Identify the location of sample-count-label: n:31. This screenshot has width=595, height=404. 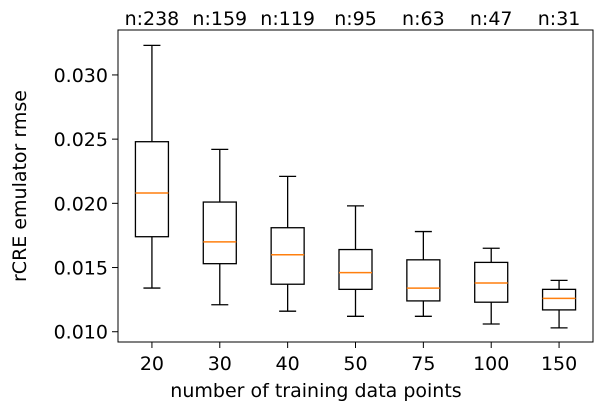
(559, 19).